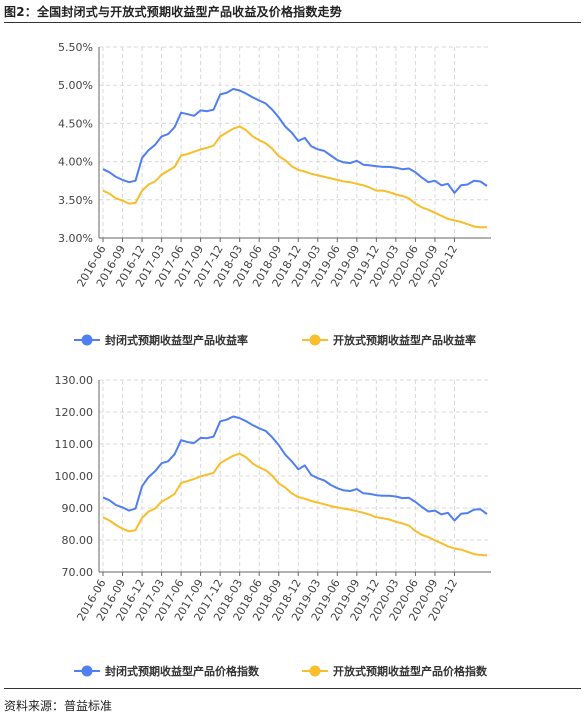 The image size is (587, 717). I want to click on legend-item-closed: 封闭式预期收益型产品收益率, so click(161, 340).